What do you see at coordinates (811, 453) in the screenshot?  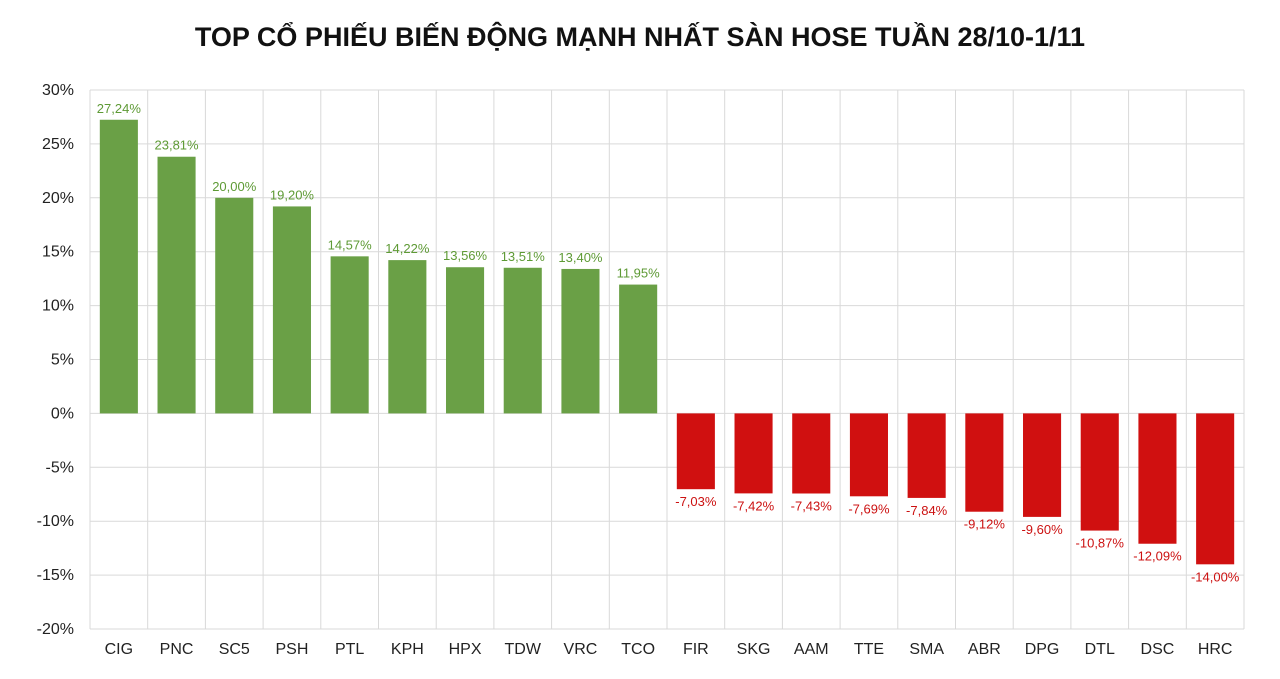 I see `bar-aam` at bounding box center [811, 453].